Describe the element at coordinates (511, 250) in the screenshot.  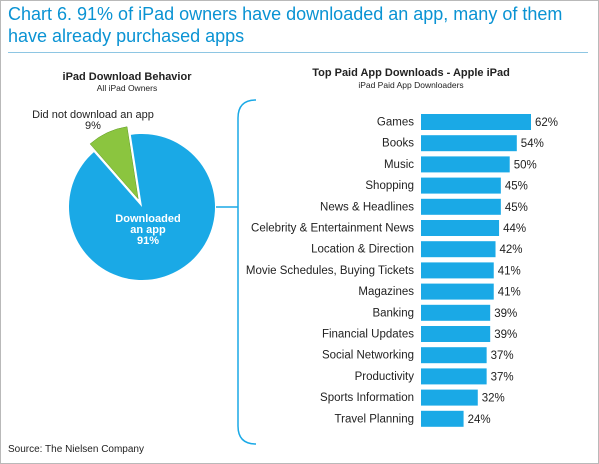
I see `bar-value-label: 42%` at that location.